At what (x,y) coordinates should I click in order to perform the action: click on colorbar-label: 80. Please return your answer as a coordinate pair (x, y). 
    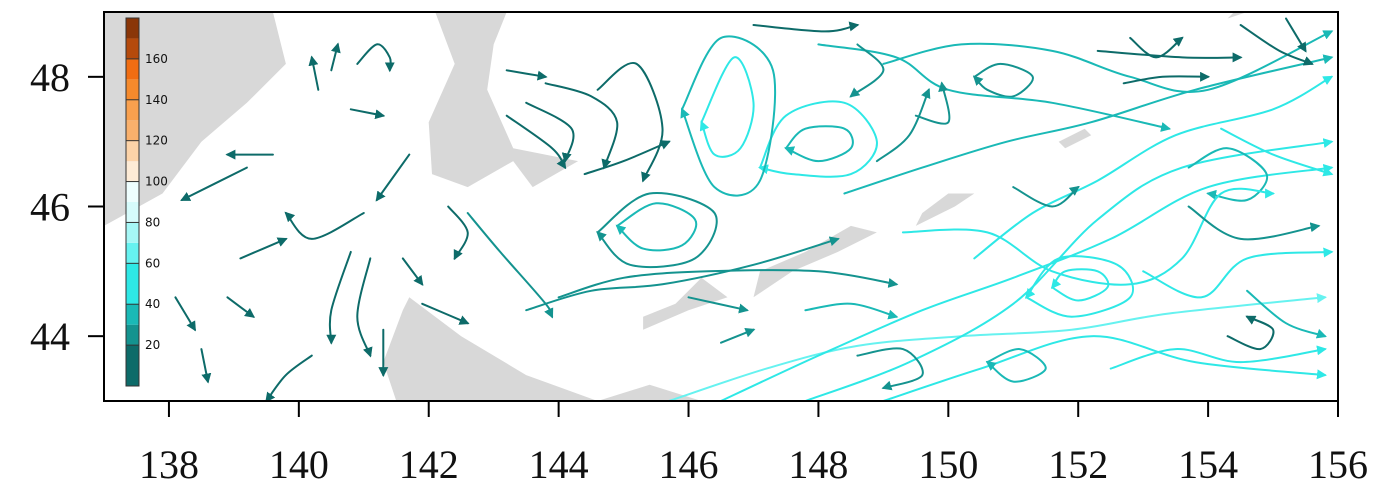
    Looking at the image, I should click on (152, 222).